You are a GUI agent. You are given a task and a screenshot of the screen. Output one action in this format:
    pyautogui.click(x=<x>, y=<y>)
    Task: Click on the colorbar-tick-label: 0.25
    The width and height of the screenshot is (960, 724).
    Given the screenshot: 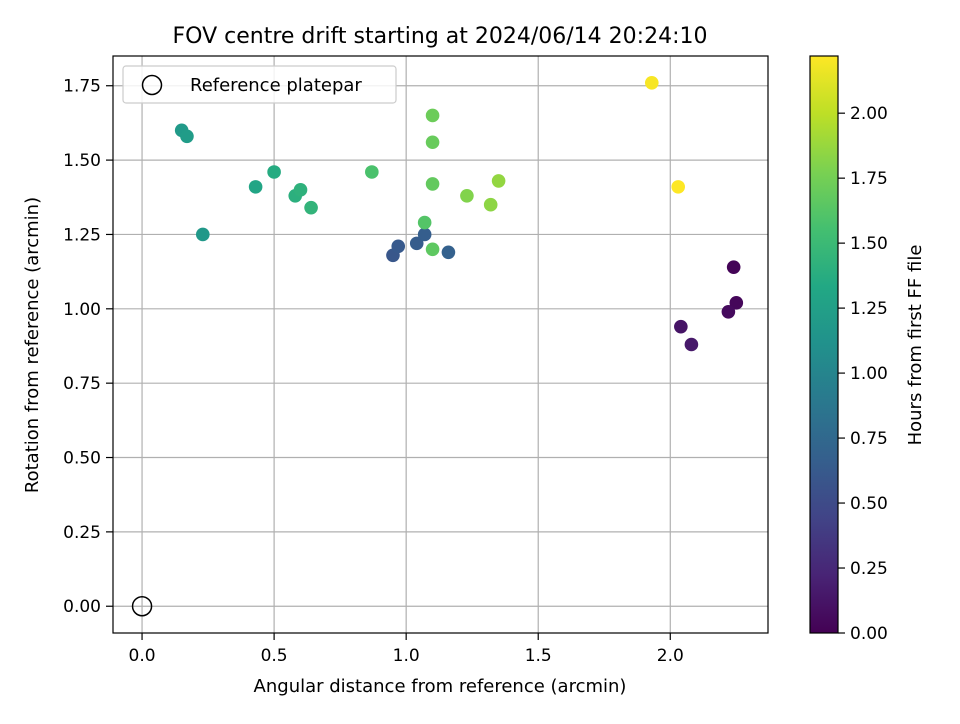 What is the action you would take?
    pyautogui.click(x=869, y=569)
    